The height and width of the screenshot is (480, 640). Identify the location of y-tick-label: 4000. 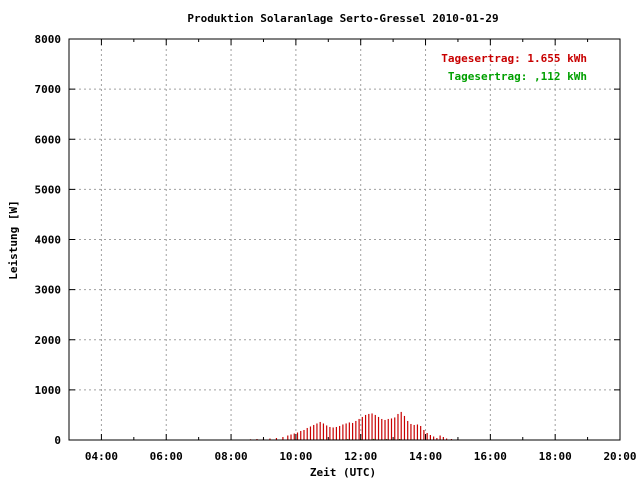
(48, 240).